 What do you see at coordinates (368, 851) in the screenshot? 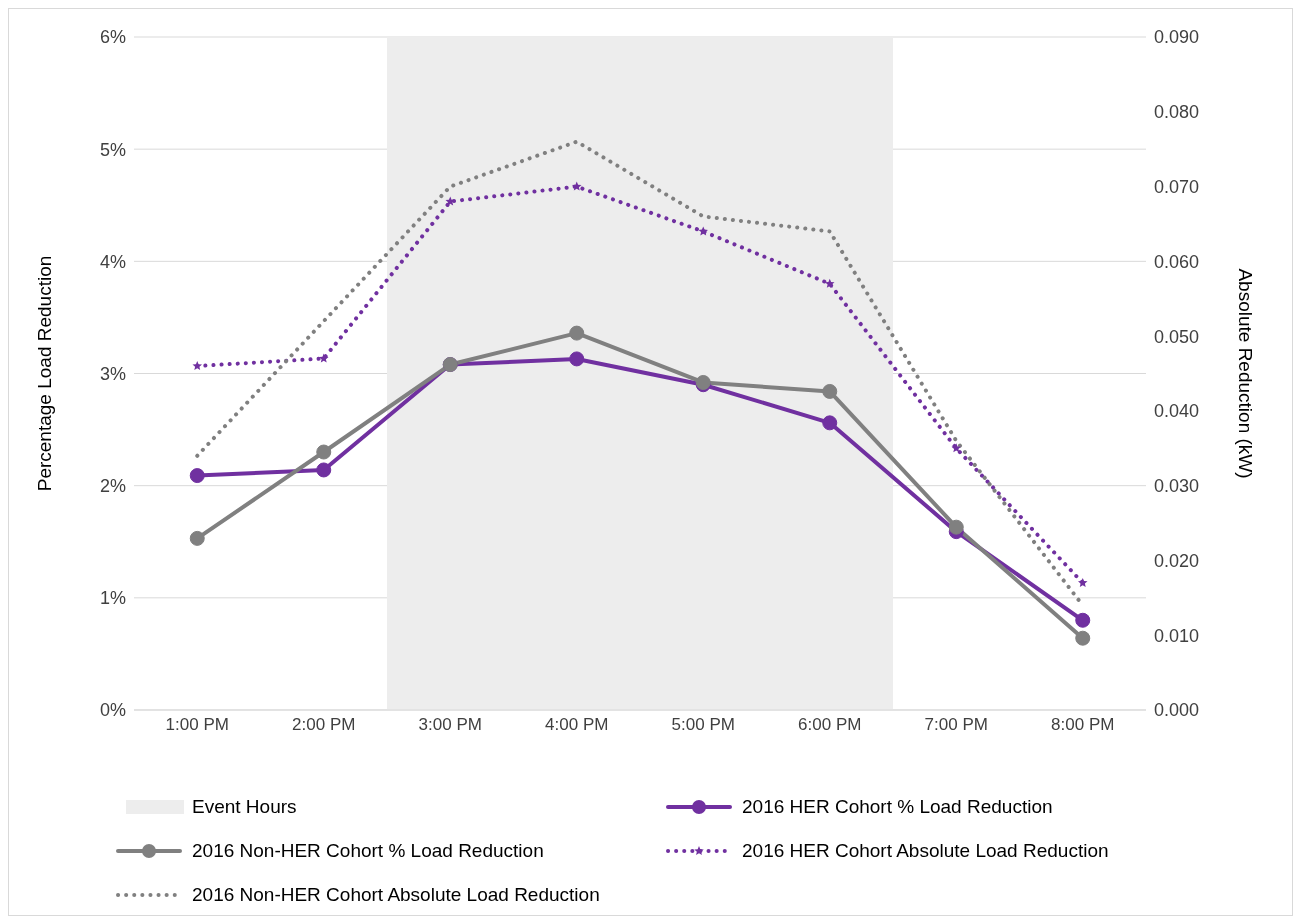
I see `legend-label: 2016 Non-HER Cohort % Load Reduction` at bounding box center [368, 851].